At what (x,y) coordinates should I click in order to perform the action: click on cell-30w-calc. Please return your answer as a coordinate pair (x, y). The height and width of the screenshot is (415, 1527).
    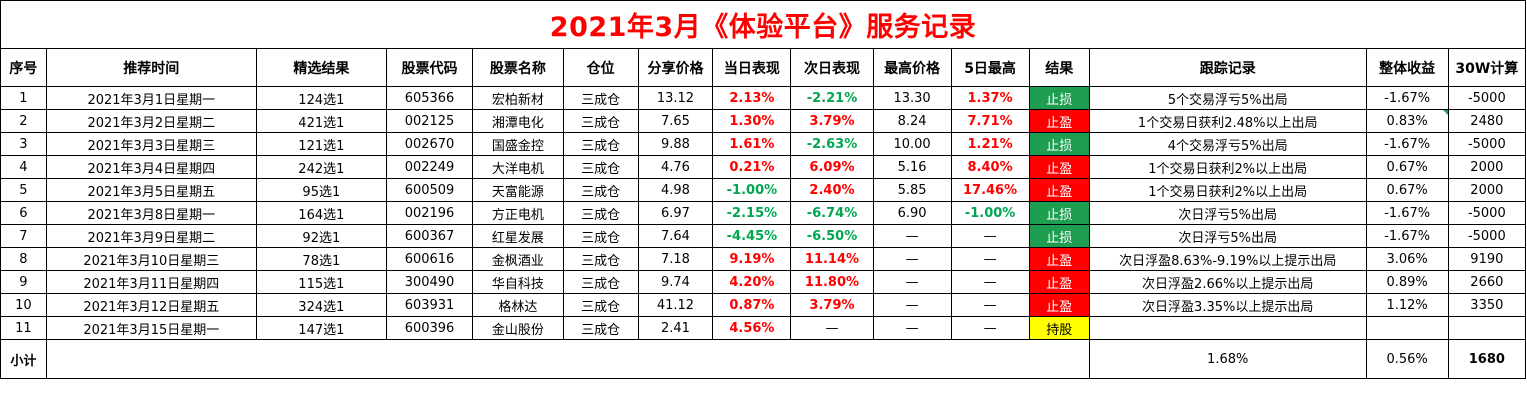
    Looking at the image, I should click on (1487, 328).